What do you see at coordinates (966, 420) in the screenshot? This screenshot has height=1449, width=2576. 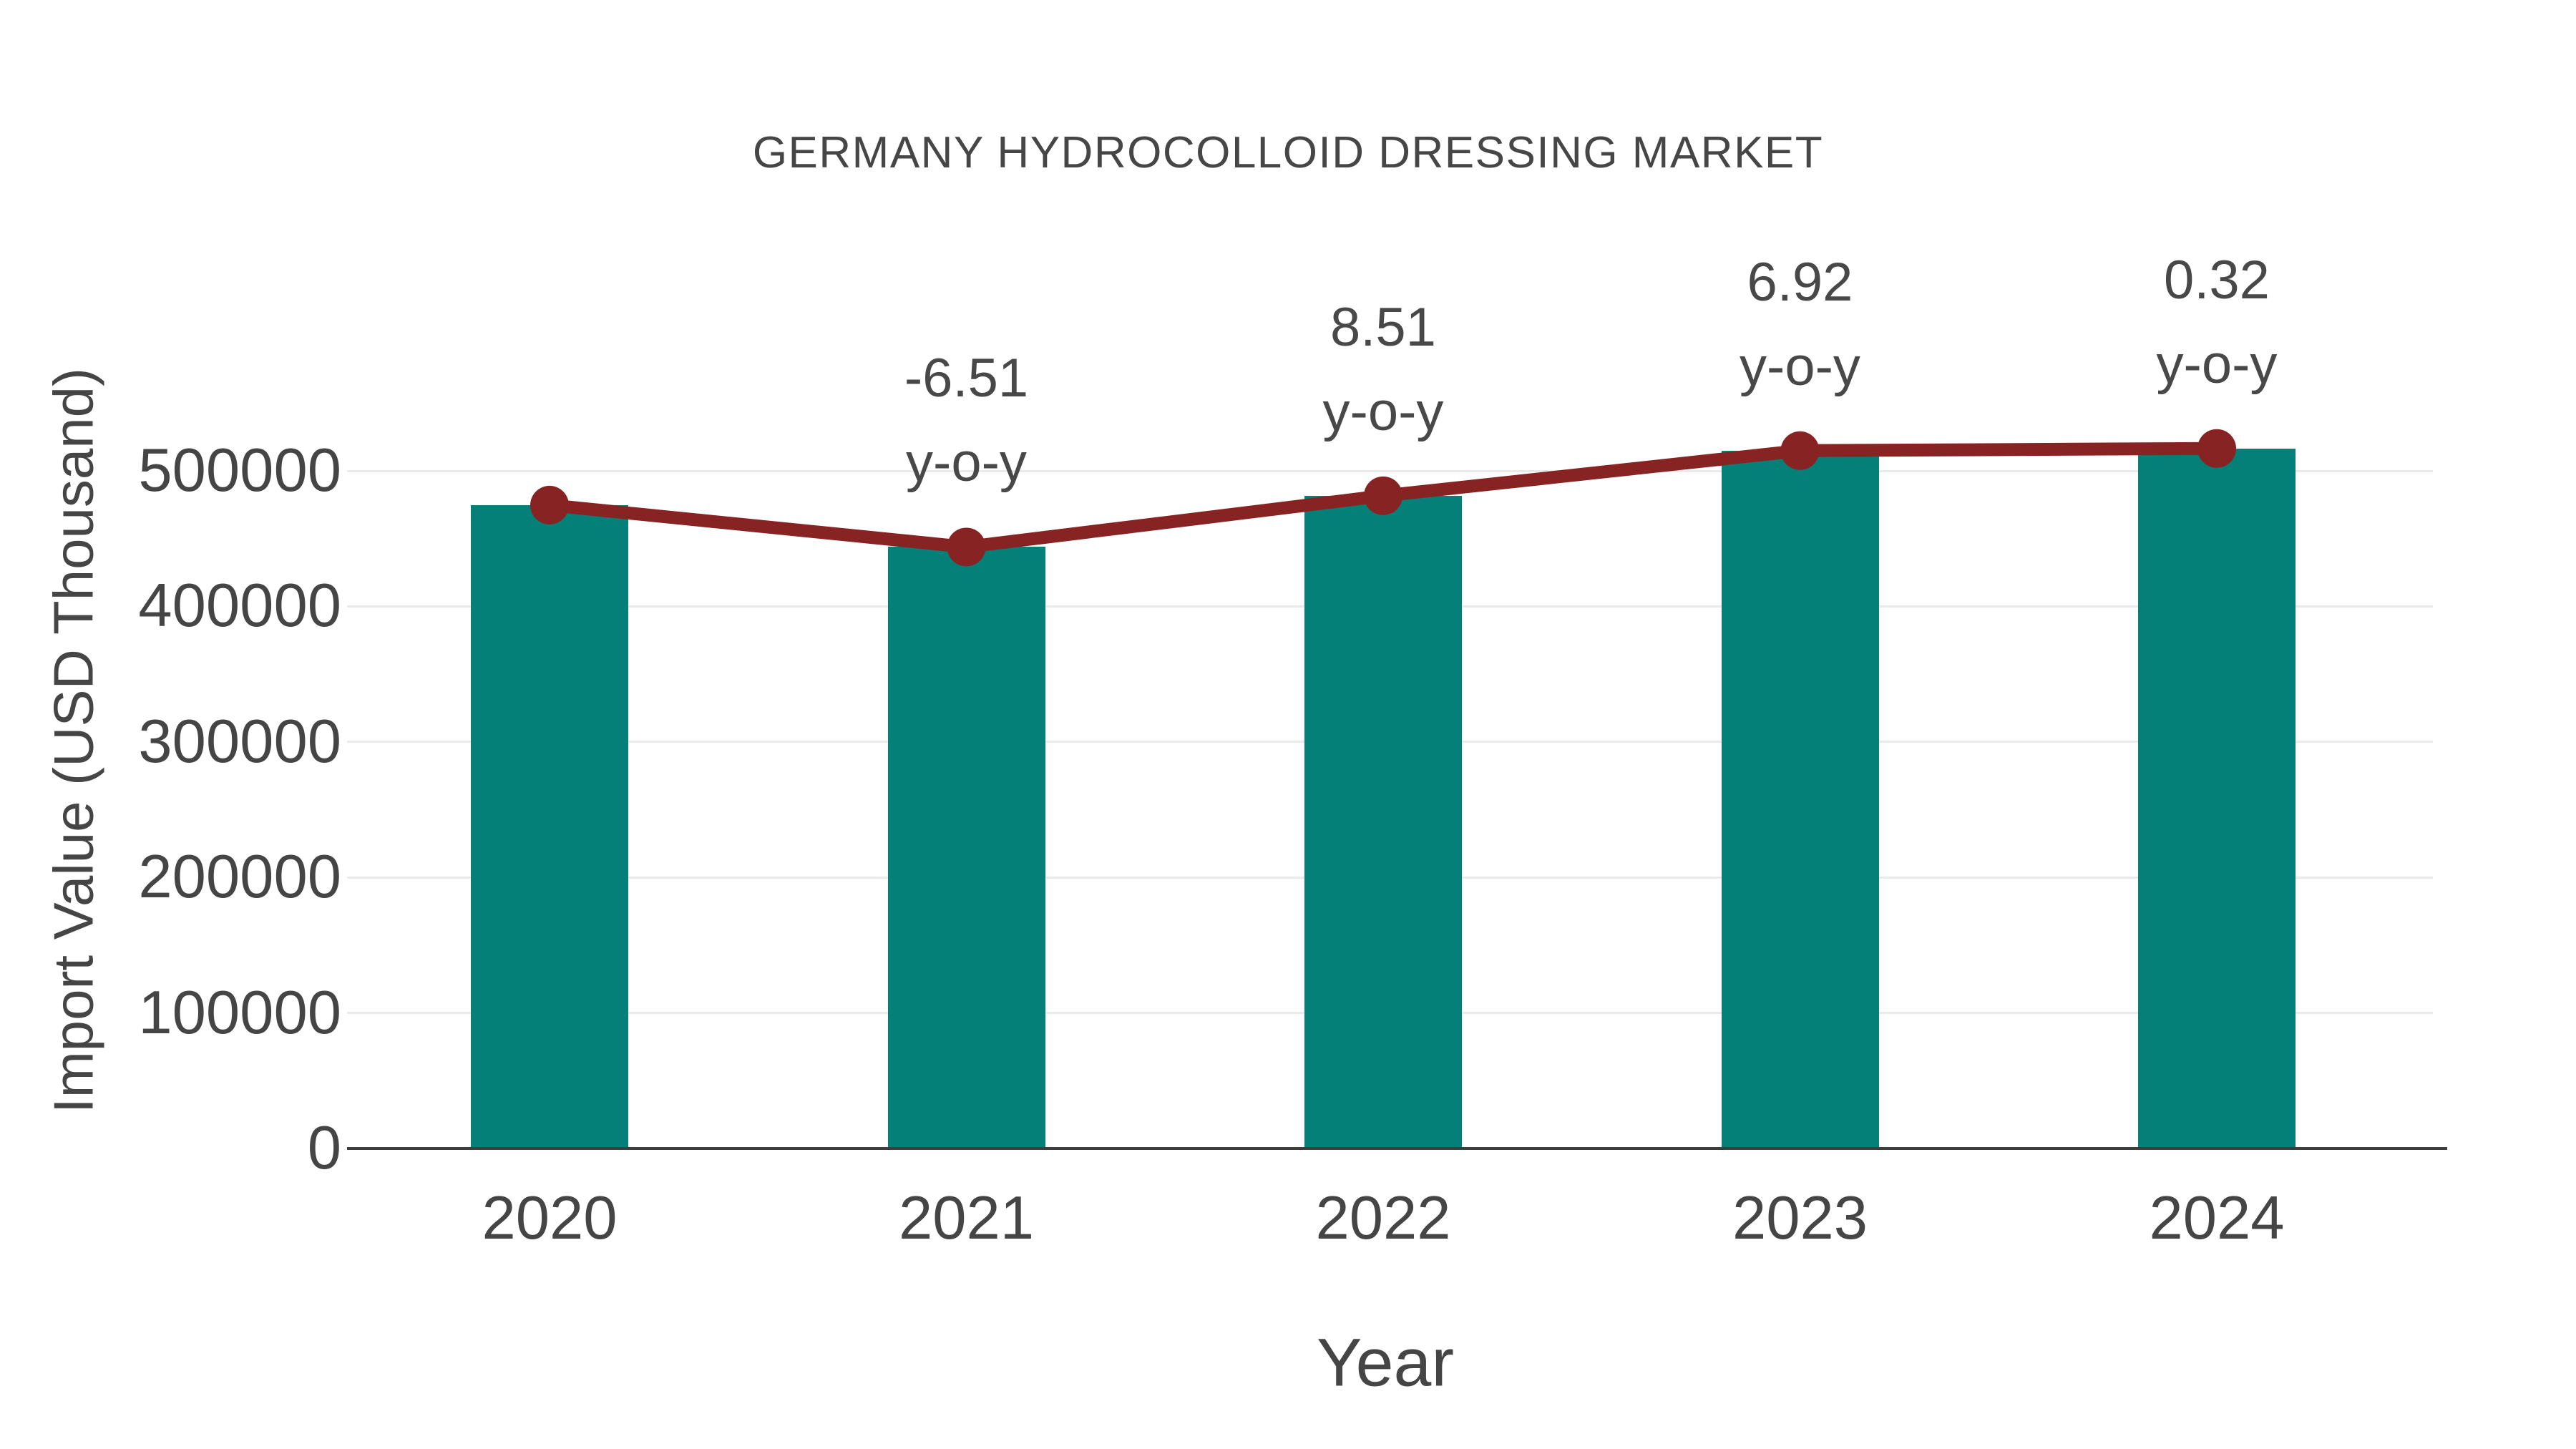 I see `annotation-2021: -6.51 y-o-y` at bounding box center [966, 420].